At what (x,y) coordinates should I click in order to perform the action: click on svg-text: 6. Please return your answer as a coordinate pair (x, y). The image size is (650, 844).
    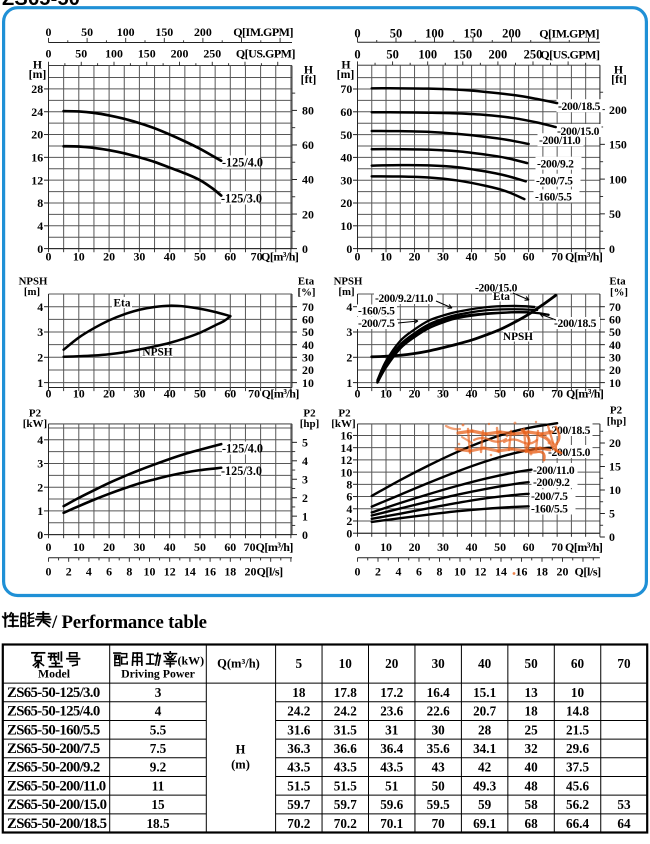
    Looking at the image, I should click on (349, 497).